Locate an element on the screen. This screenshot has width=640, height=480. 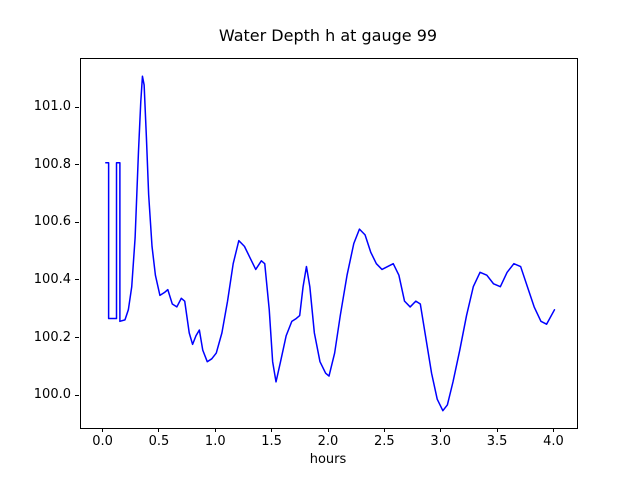
x-tick-label: 4.0 is located at coordinates (553, 441).